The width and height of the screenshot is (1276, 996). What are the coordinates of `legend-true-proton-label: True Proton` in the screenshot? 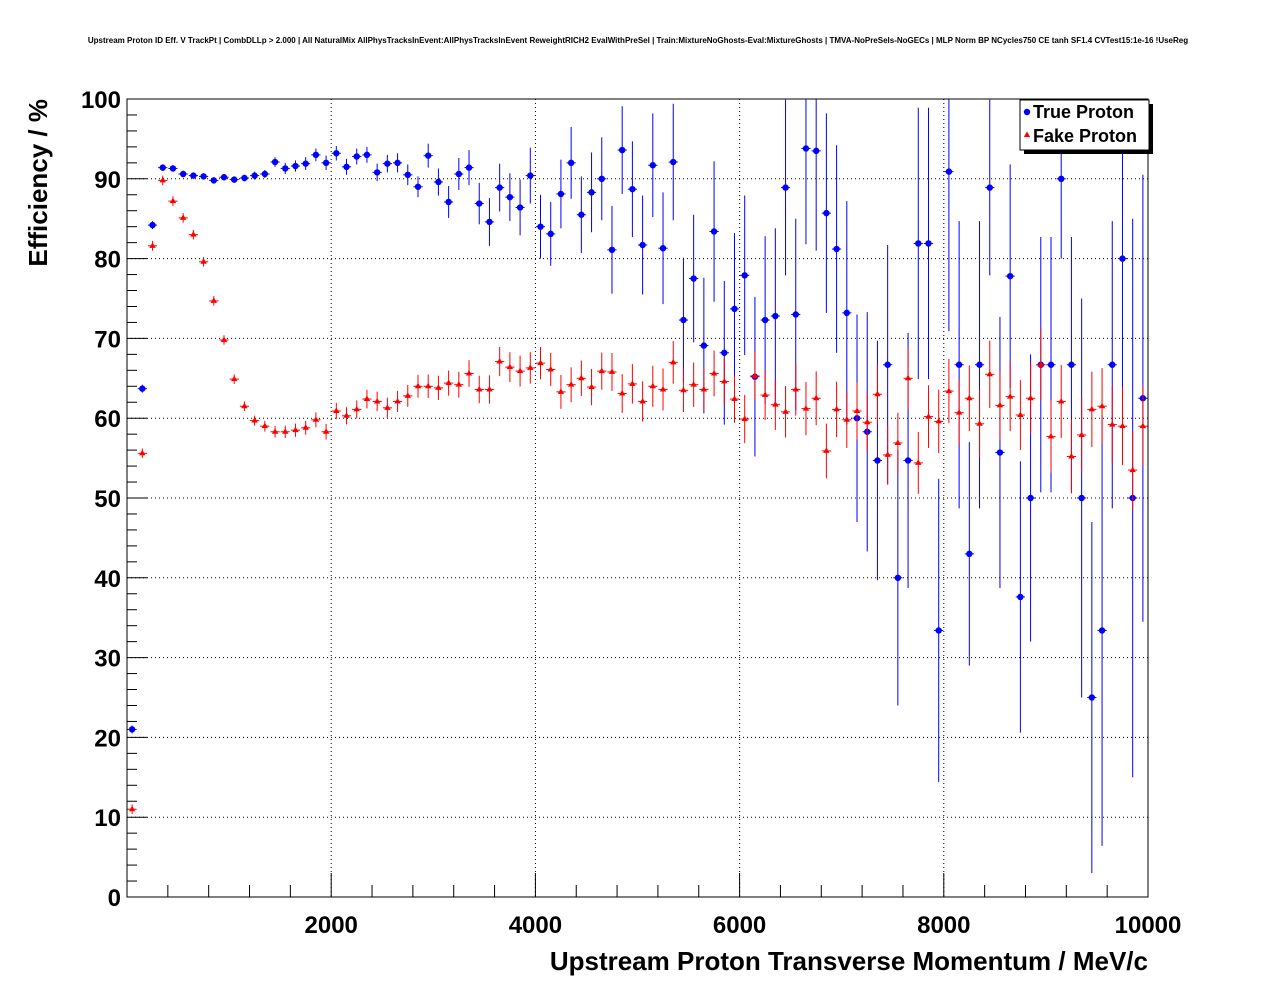 It's located at (1083, 112).